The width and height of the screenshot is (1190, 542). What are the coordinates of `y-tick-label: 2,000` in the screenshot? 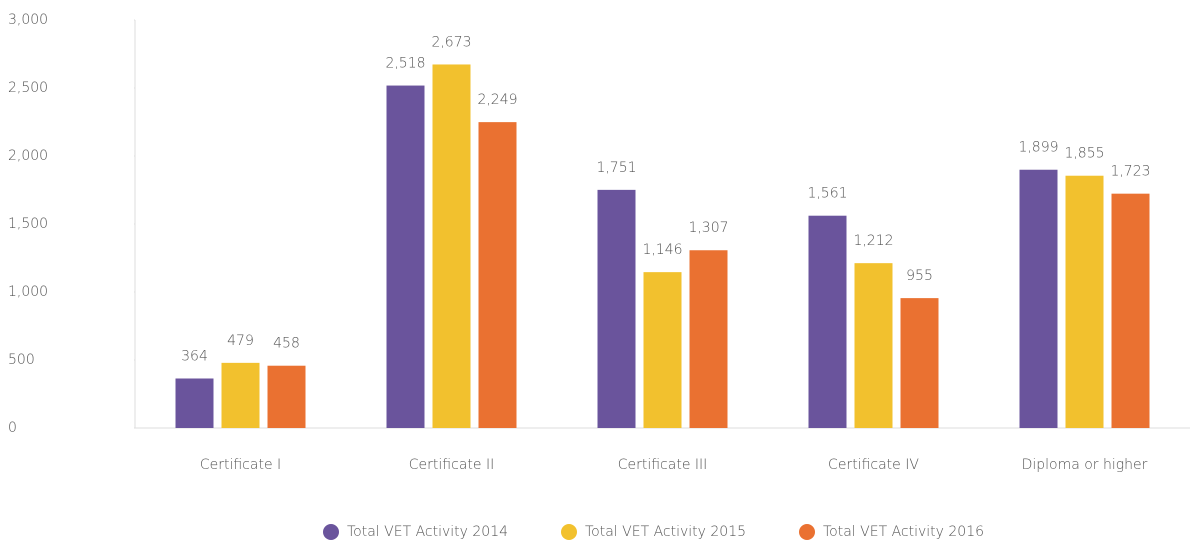 It's located at (28, 156).